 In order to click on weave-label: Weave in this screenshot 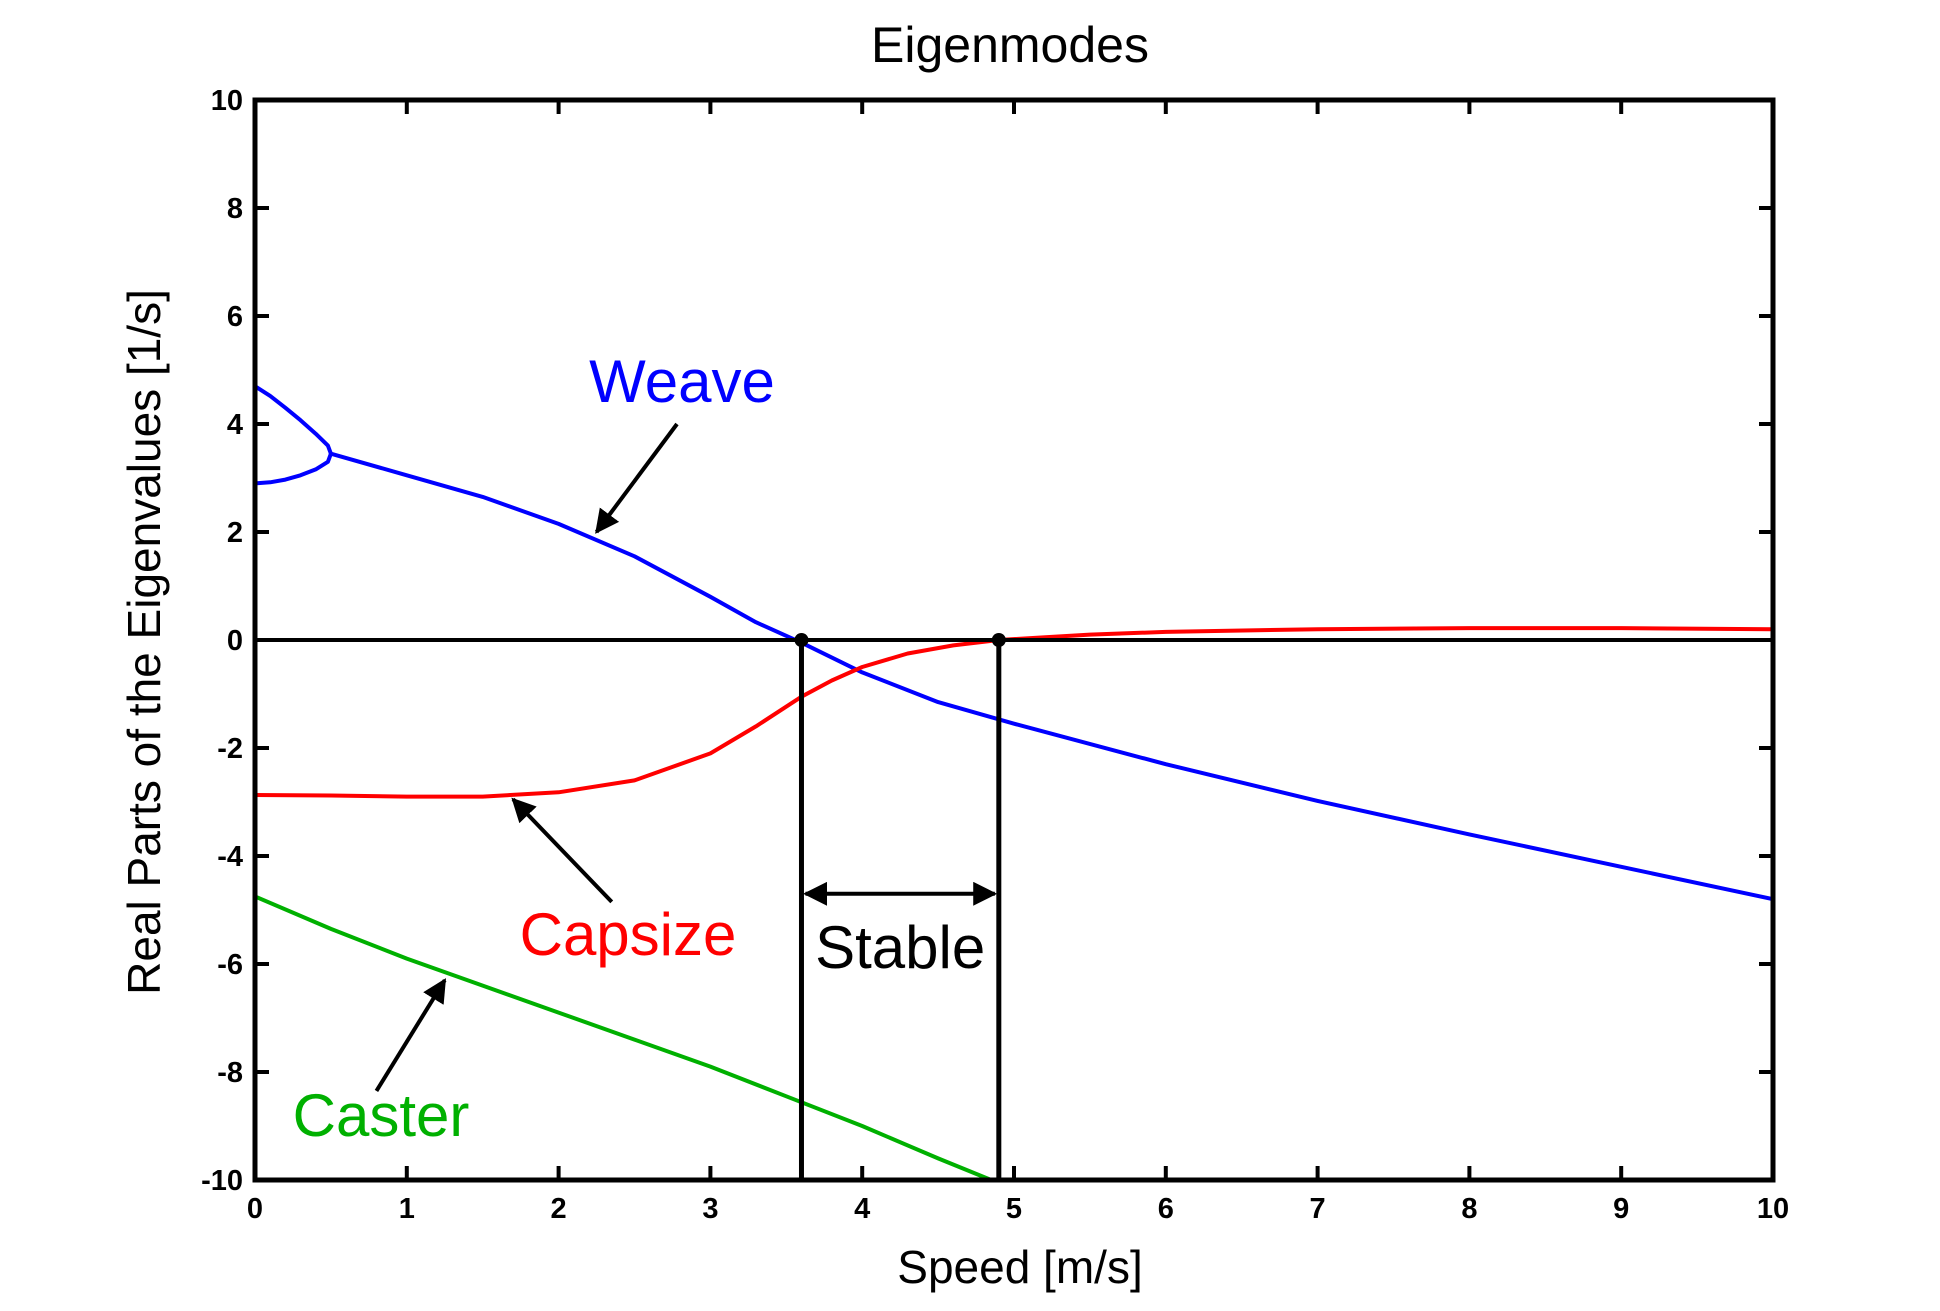, I will do `click(682, 381)`.